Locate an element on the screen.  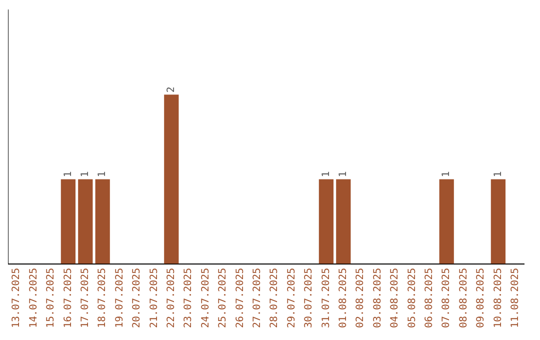
x-tick-label: 23.07.2025 is located at coordinates (188, 298).